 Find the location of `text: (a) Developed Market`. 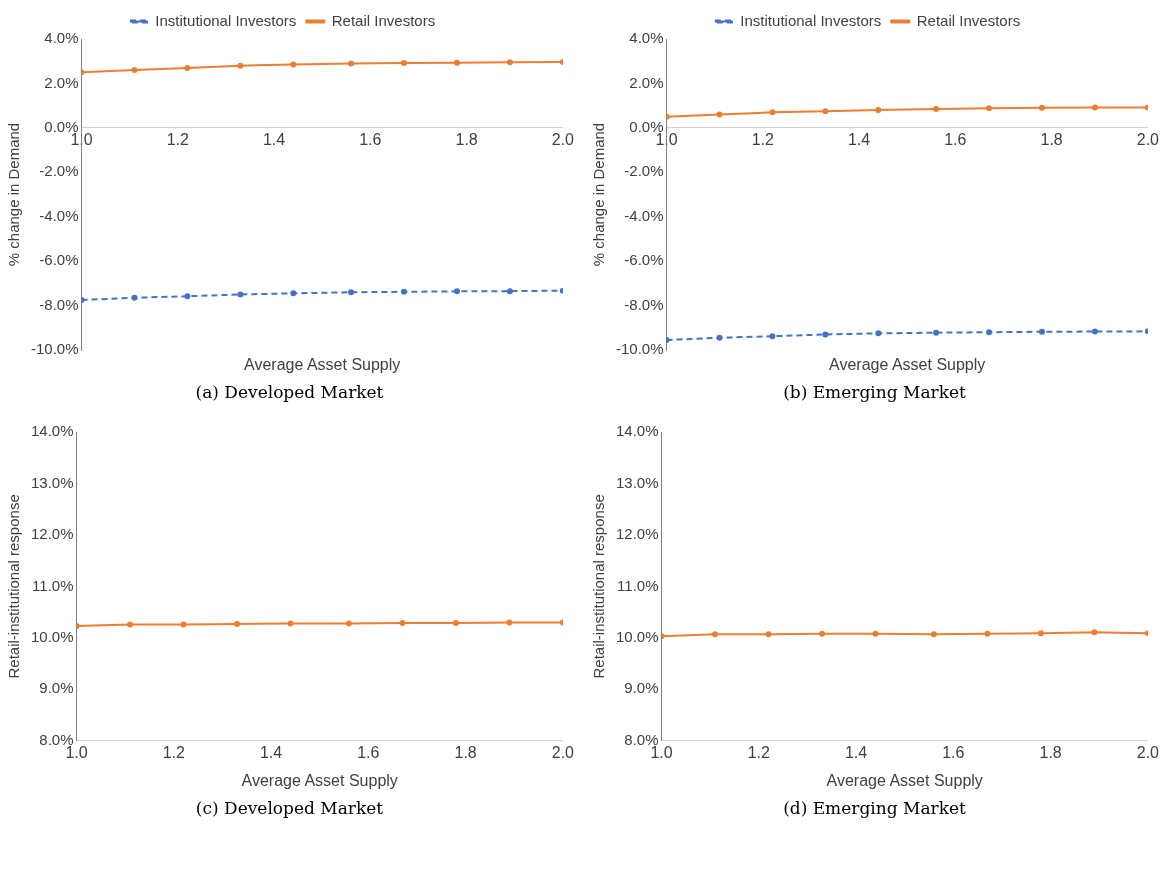

text: (a) Developed Market is located at coordinates (289, 392).